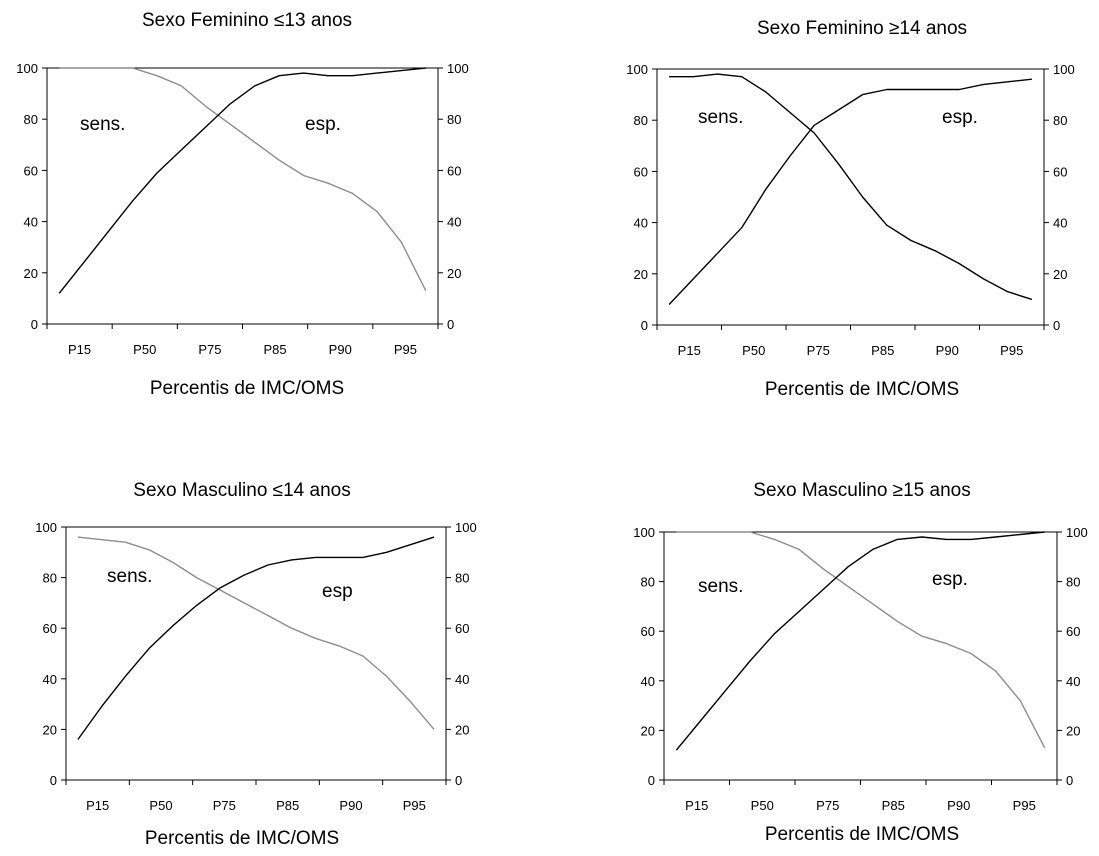 The image size is (1099, 856). Describe the element at coordinates (247, 20) in the screenshot. I see `chart-title: Sexo Feminino ≤13 anos` at that location.